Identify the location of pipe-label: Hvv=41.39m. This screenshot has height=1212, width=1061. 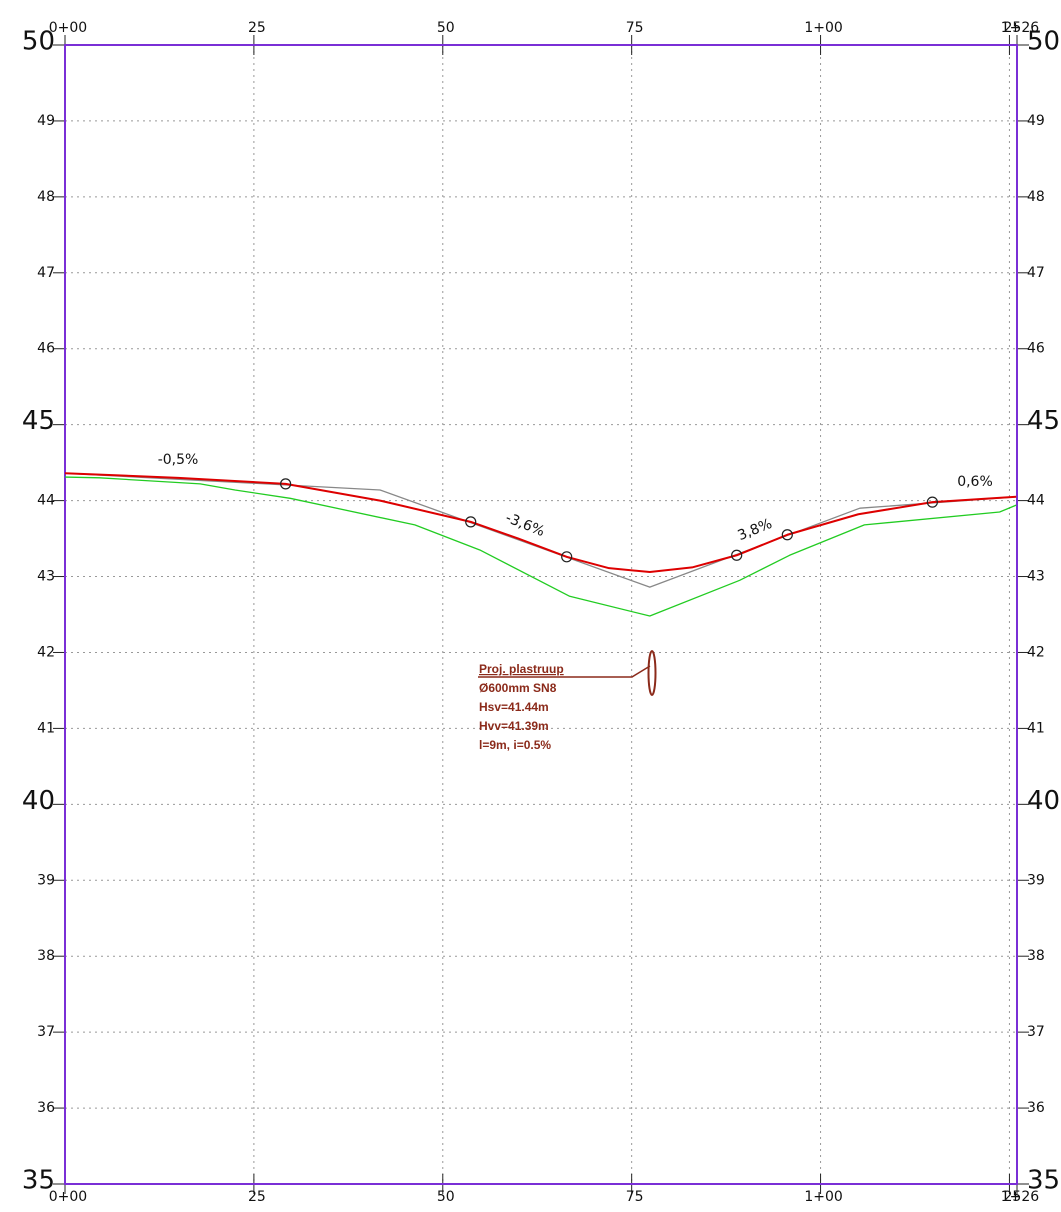
(514, 726).